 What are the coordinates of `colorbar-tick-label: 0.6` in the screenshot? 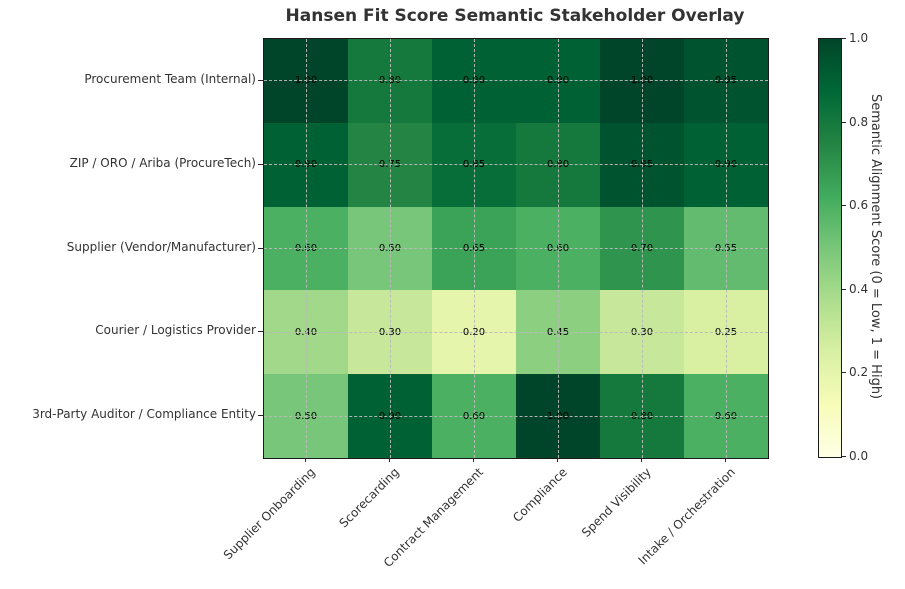 It's located at (859, 205).